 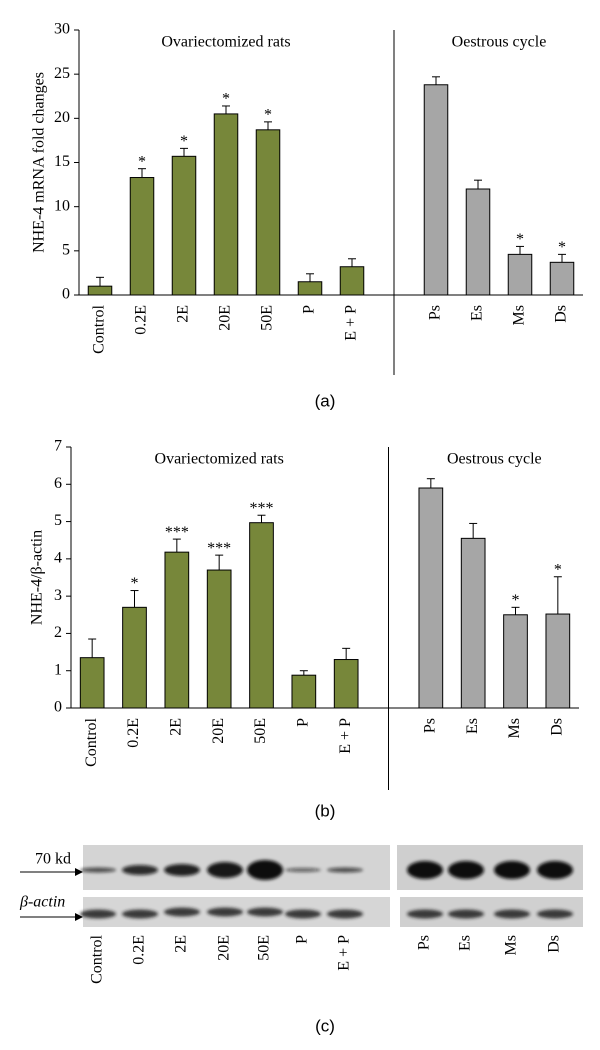 I want to click on lane-label: P, so click(x=302, y=939).